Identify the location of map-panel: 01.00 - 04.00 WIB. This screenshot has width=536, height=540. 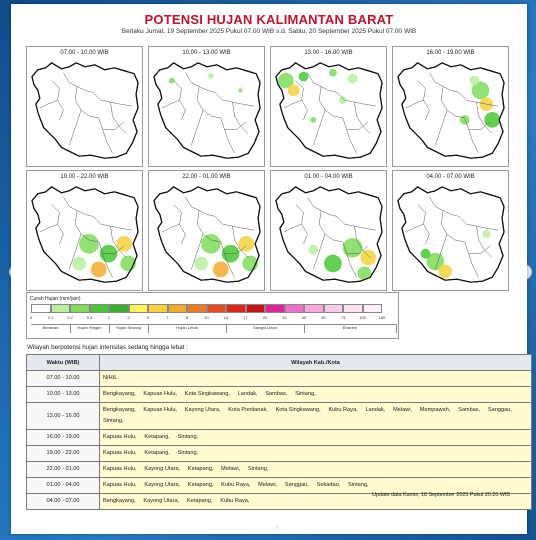
(328, 230).